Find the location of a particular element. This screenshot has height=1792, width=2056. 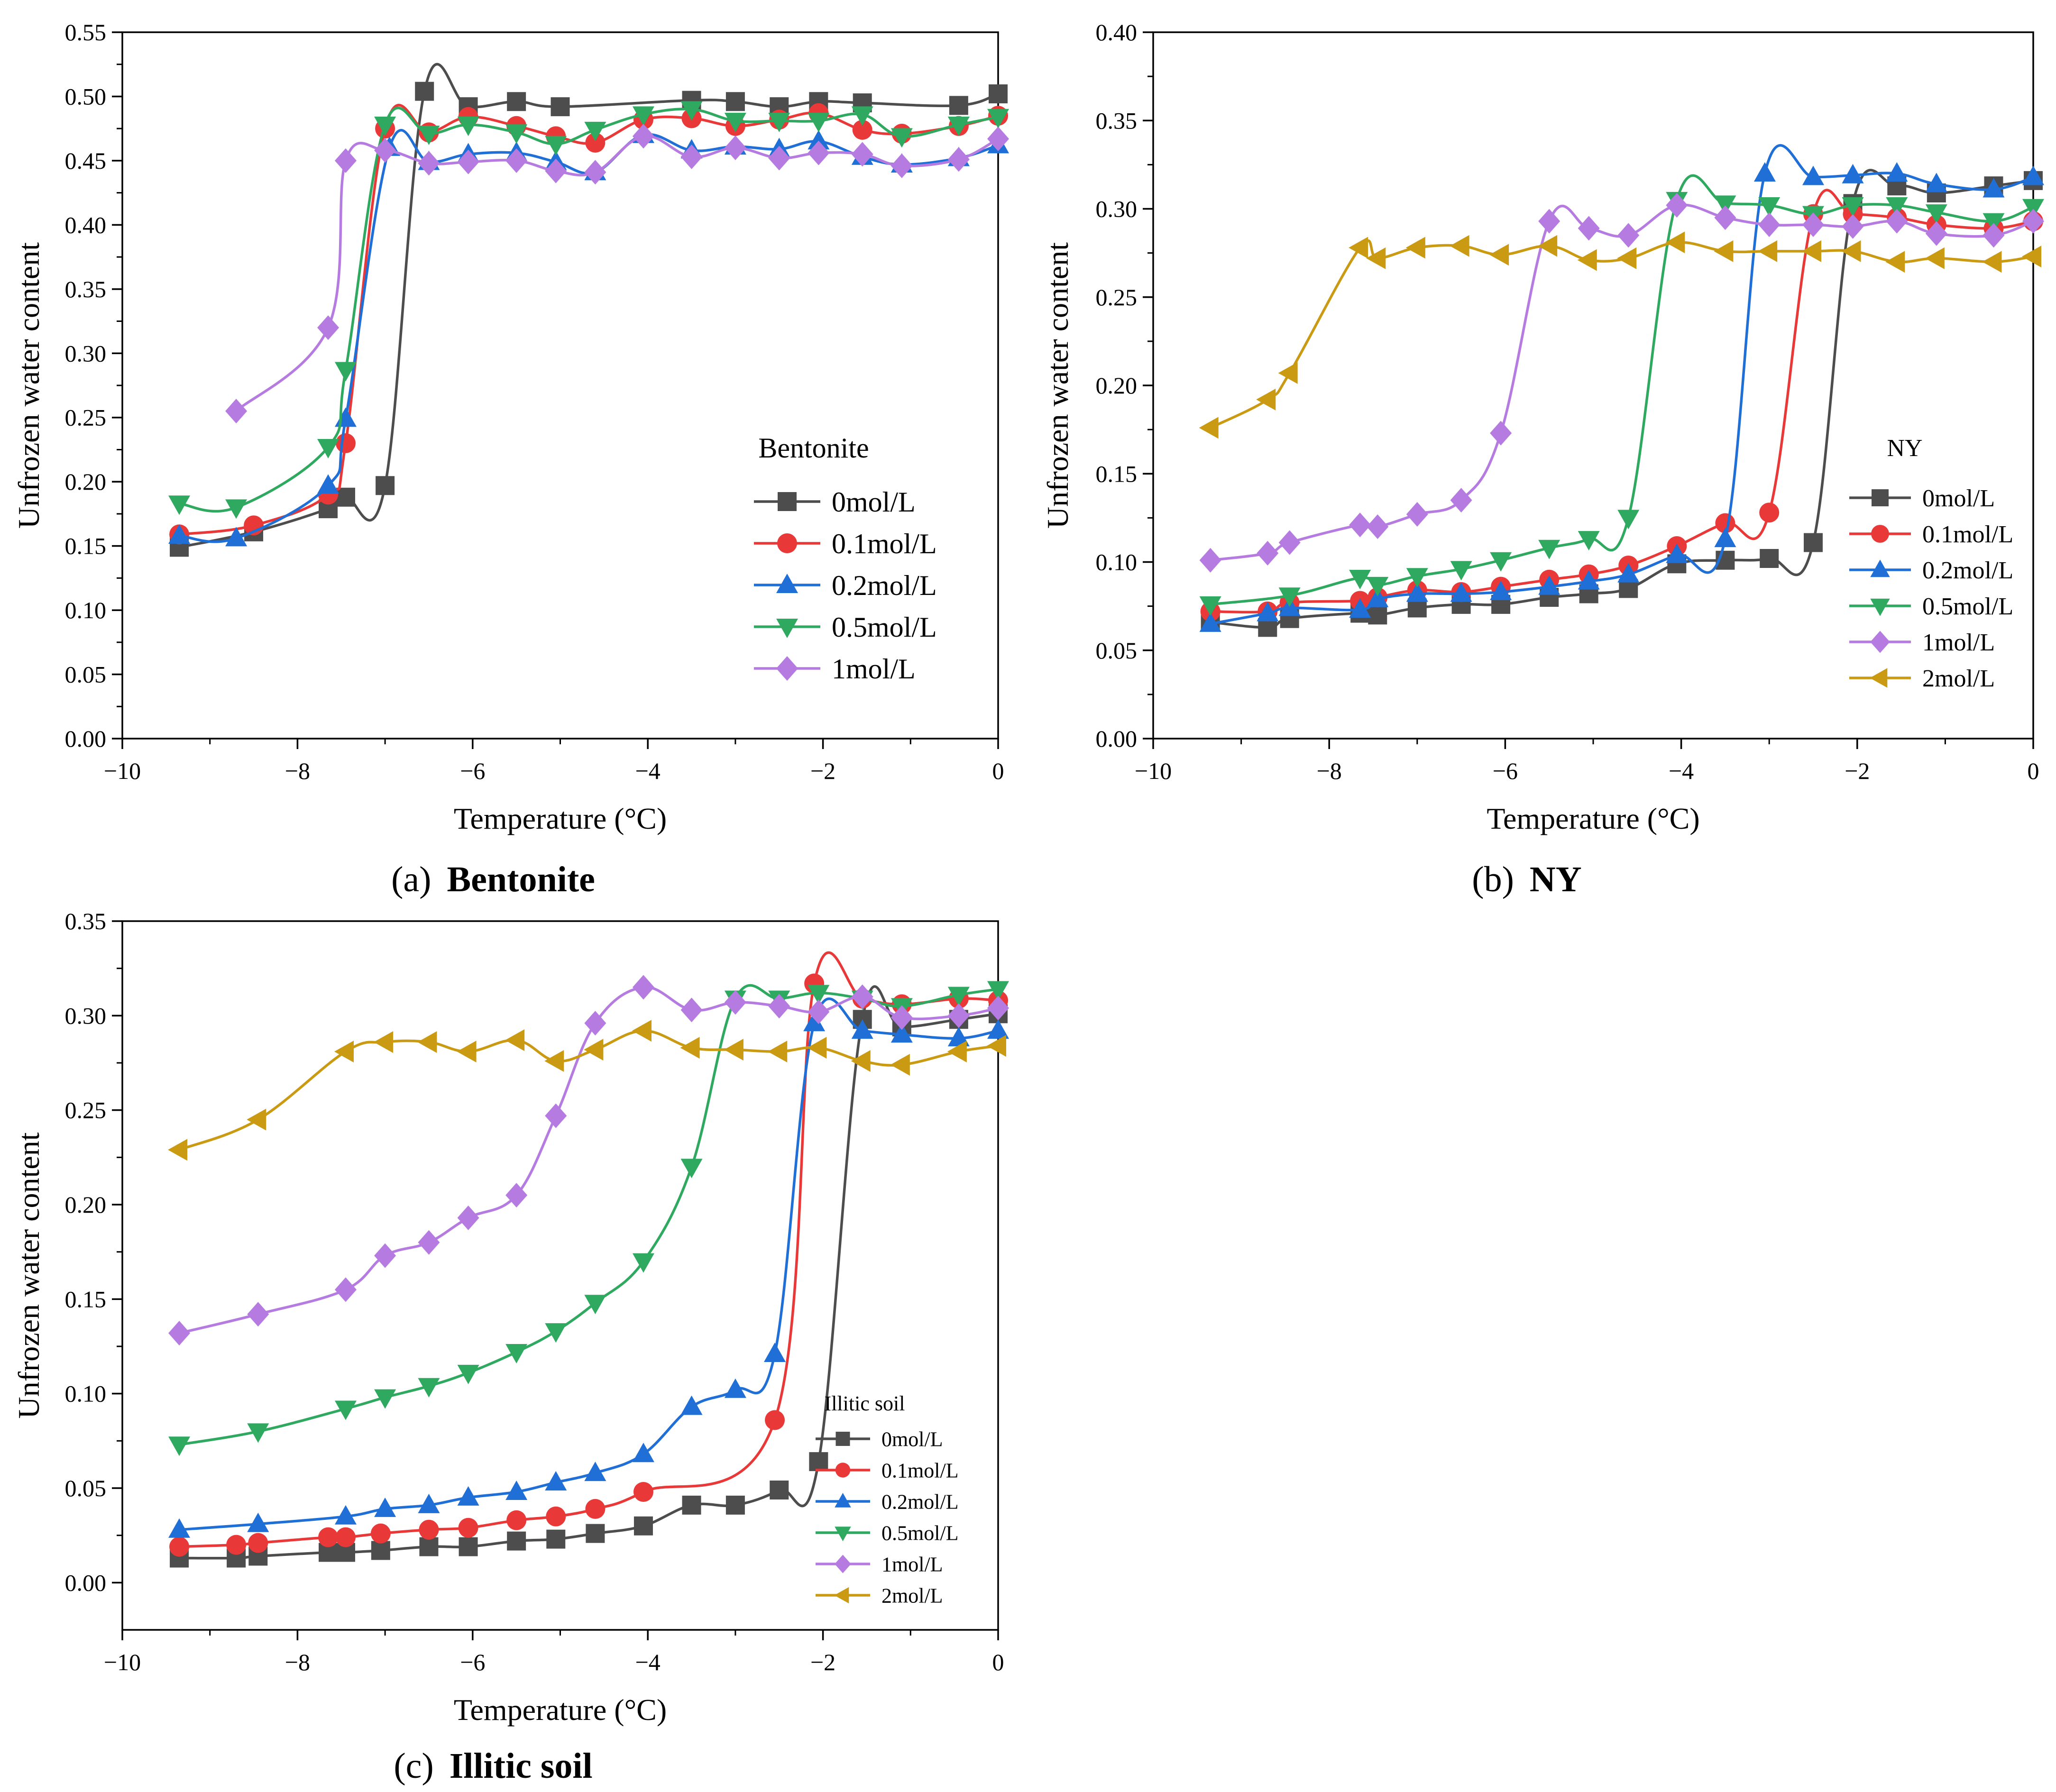

y-axis-title: Unfrozen water content is located at coordinates (29, 385).